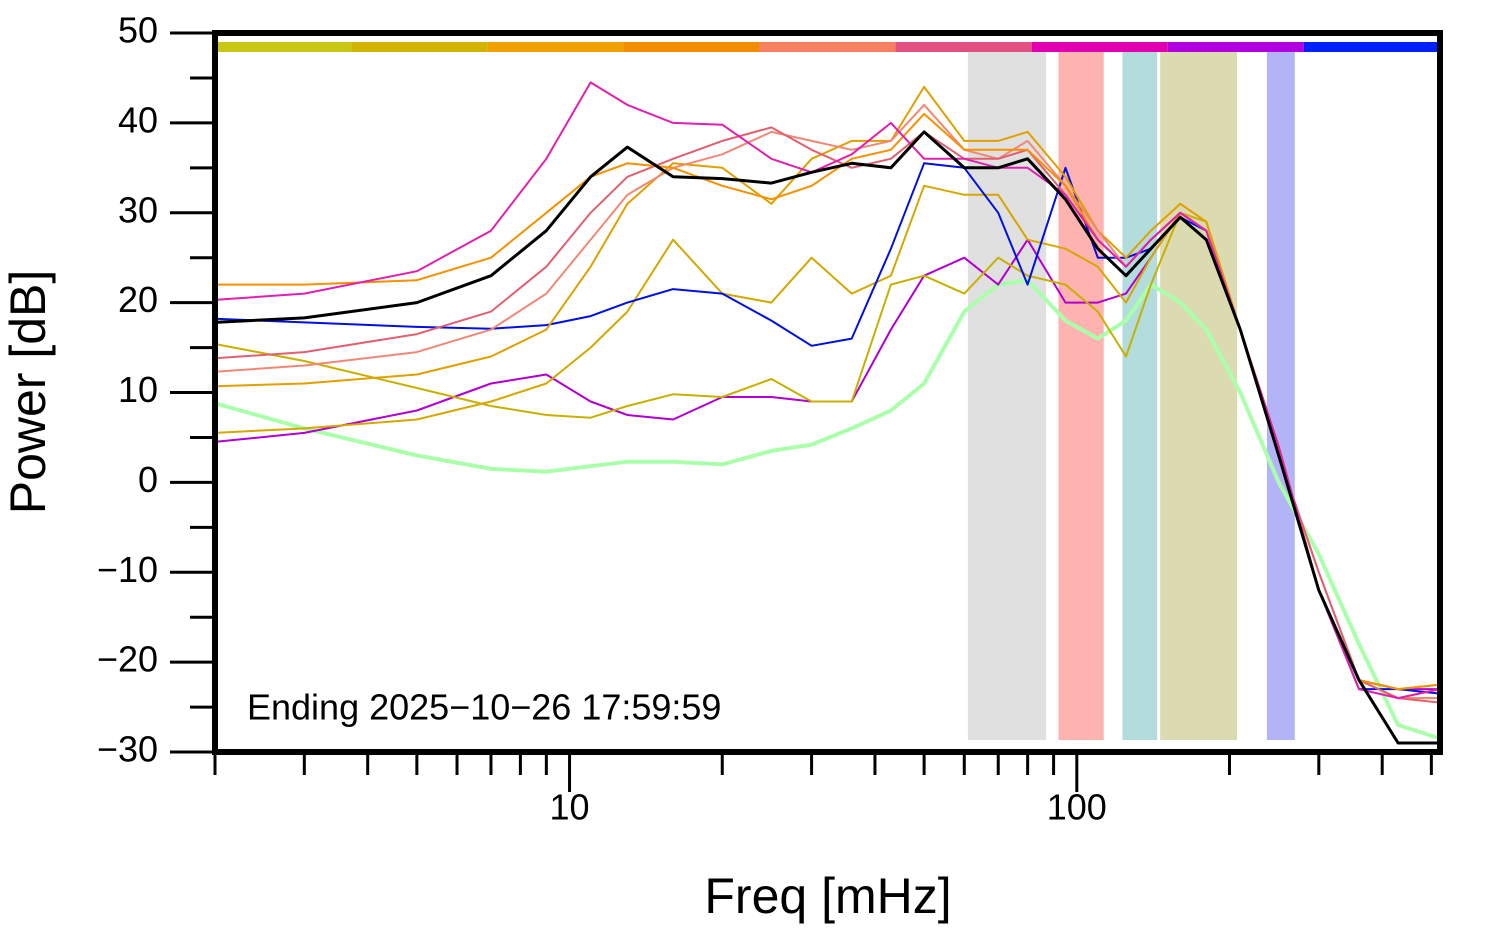 This screenshot has width=1494, height=952. I want to click on x-tick-label: 10, so click(570, 807).